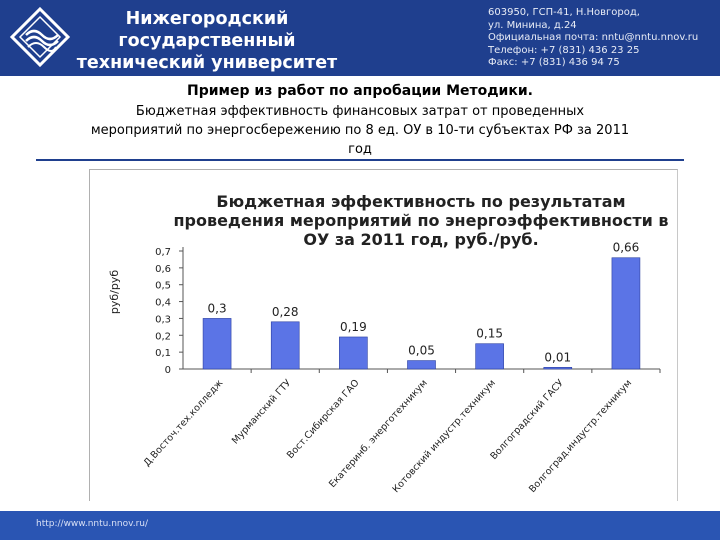 This screenshot has height=540, width=720. What do you see at coordinates (360, 149) in the screenshot?
I see `slide-subtitle-line: год` at bounding box center [360, 149].